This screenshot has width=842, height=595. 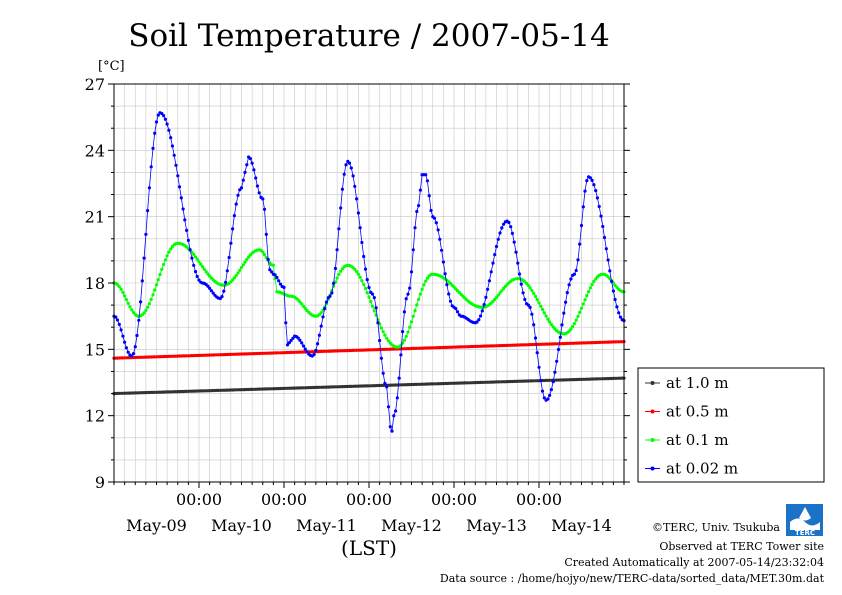 What do you see at coordinates (697, 412) in the screenshot?
I see `legend-label: at 0.5 m` at bounding box center [697, 412].